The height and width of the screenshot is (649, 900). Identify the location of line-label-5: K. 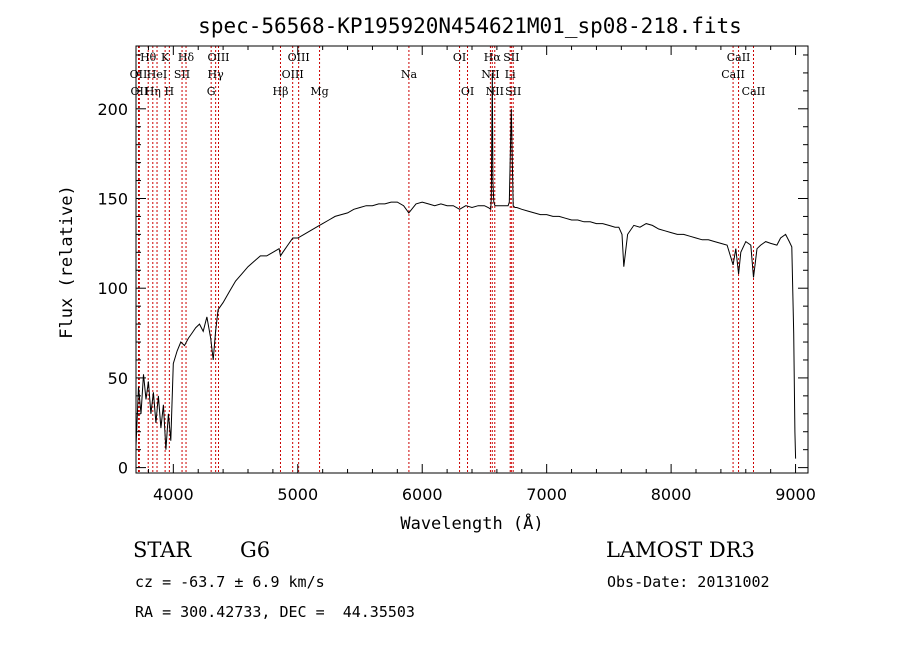
(165, 57).